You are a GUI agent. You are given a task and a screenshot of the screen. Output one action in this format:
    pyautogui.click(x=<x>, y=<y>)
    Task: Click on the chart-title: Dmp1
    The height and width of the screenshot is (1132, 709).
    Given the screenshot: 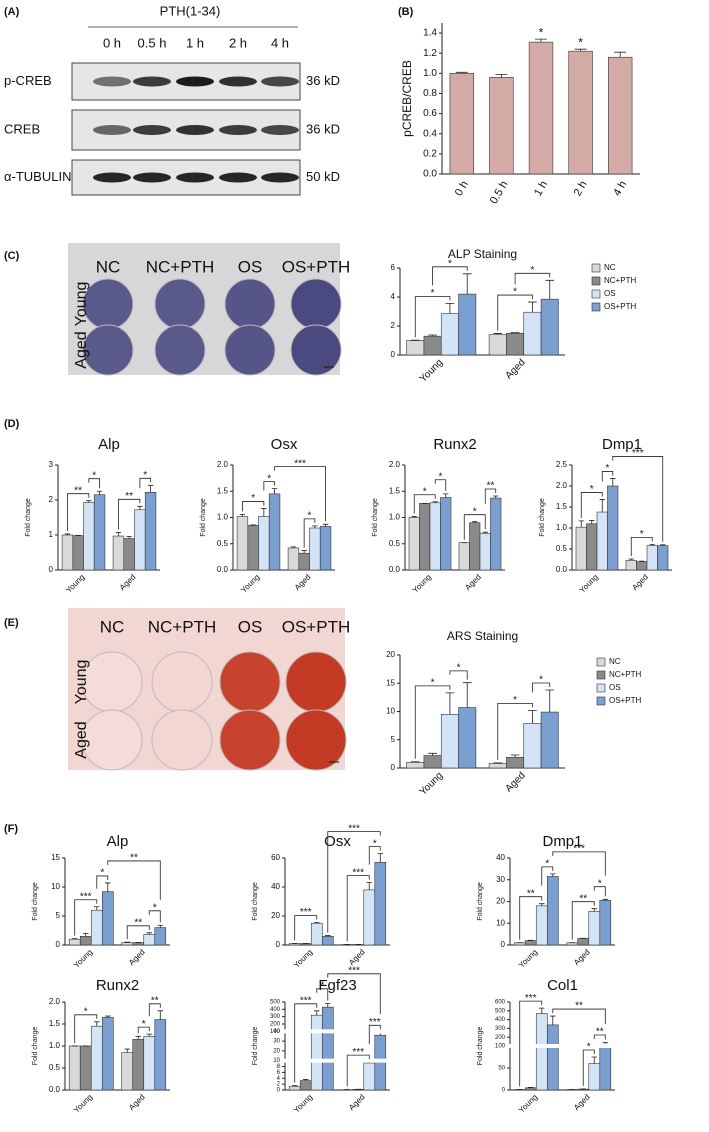 What is the action you would take?
    pyautogui.click(x=562, y=841)
    